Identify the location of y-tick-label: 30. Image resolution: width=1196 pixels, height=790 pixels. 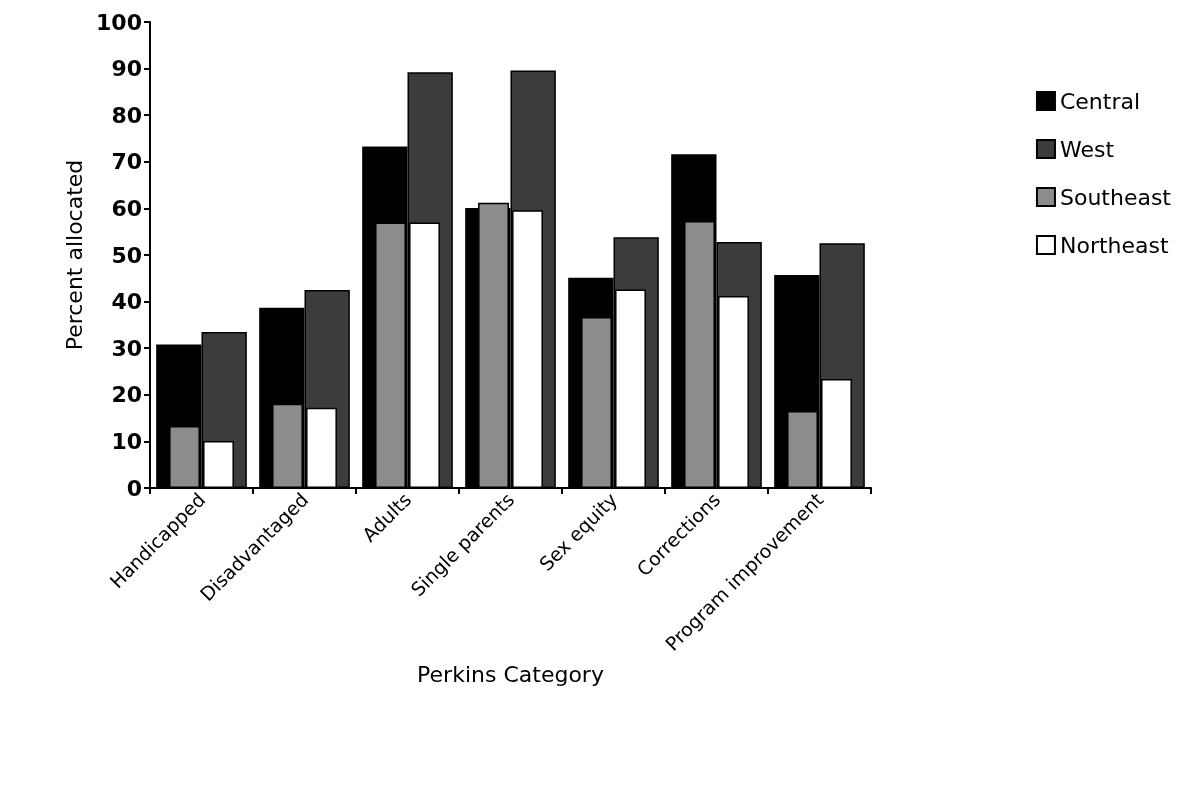
(126, 348).